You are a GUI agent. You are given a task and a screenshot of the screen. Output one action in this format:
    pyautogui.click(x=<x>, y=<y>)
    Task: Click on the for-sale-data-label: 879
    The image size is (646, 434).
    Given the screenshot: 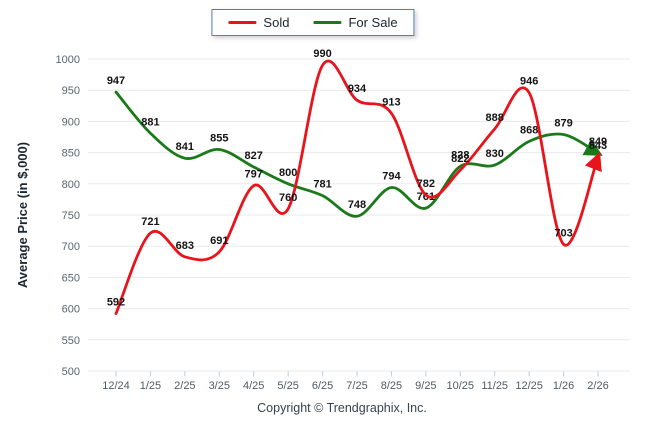 What is the action you would take?
    pyautogui.click(x=563, y=124)
    